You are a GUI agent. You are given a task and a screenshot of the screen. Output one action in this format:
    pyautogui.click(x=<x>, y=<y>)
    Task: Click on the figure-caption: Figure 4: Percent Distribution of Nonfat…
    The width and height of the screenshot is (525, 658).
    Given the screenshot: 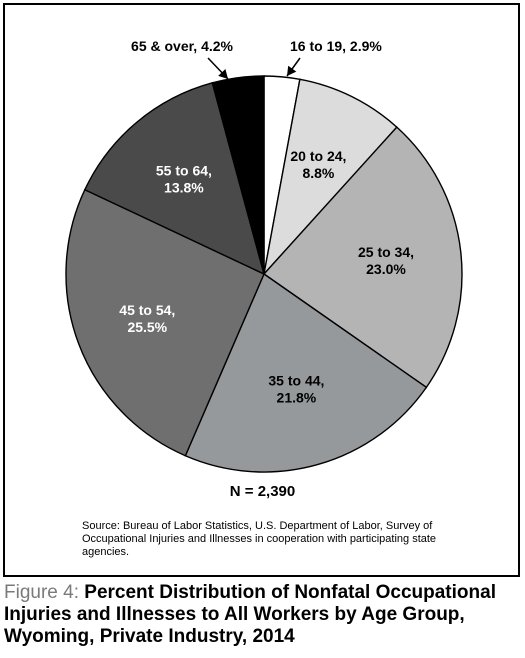 What is the action you would take?
    pyautogui.click(x=263, y=615)
    